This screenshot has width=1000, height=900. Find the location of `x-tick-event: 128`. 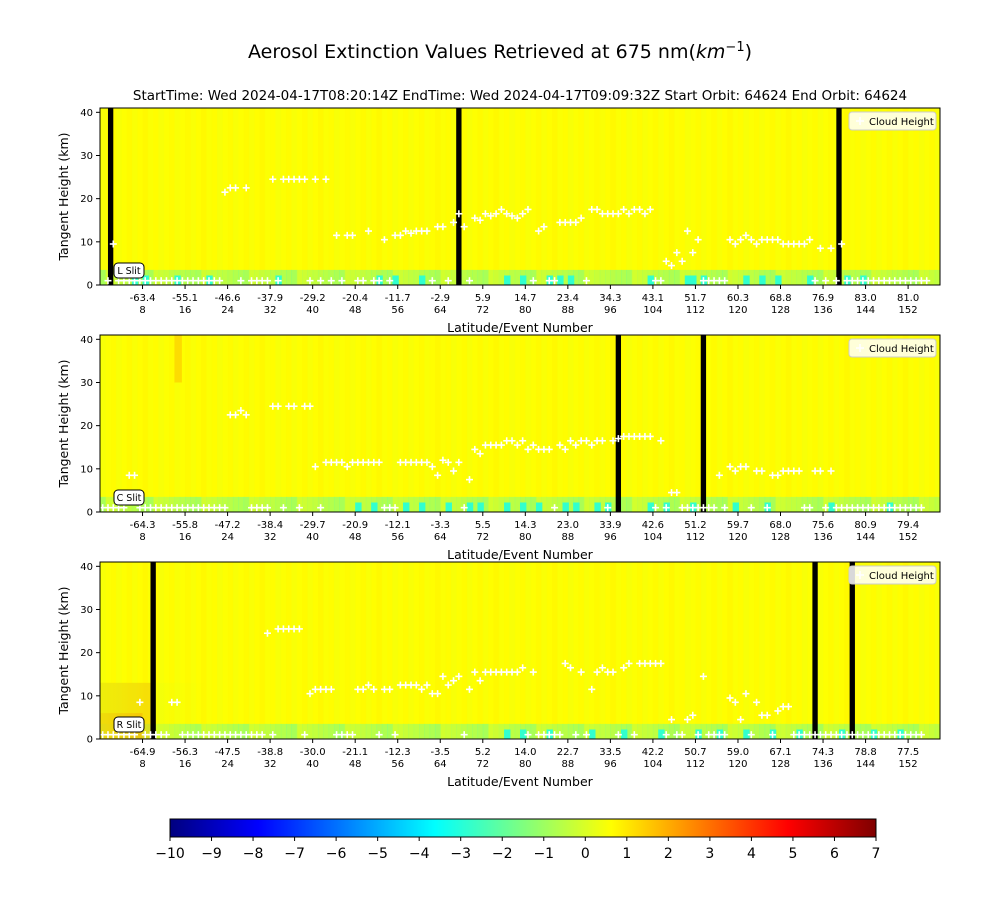

x-tick-event: 128 is located at coordinates (780, 764).